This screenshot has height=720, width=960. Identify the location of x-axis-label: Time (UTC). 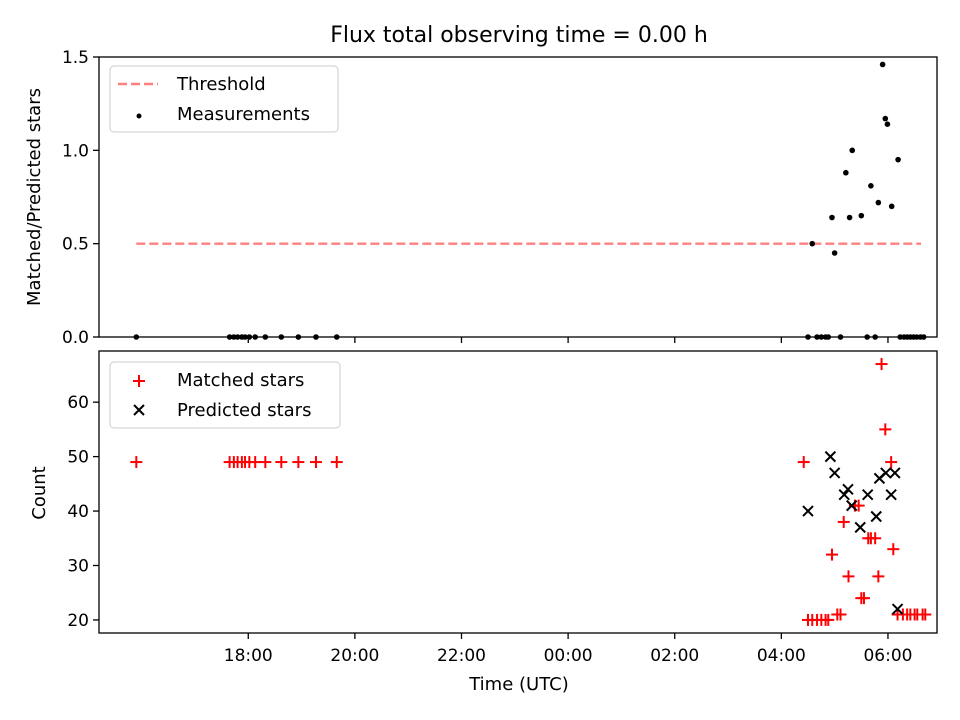
(518, 684).